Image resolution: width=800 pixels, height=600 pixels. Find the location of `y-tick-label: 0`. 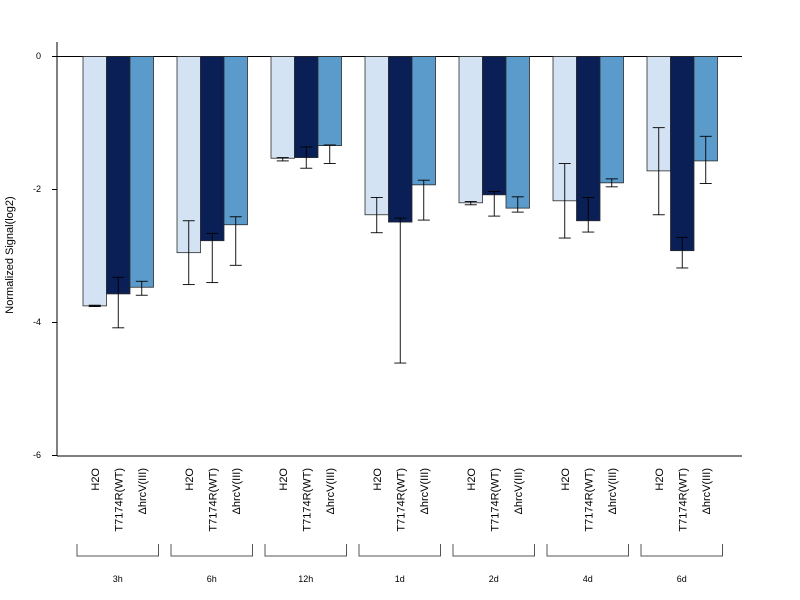

y-tick-label: 0 is located at coordinates (38, 56).